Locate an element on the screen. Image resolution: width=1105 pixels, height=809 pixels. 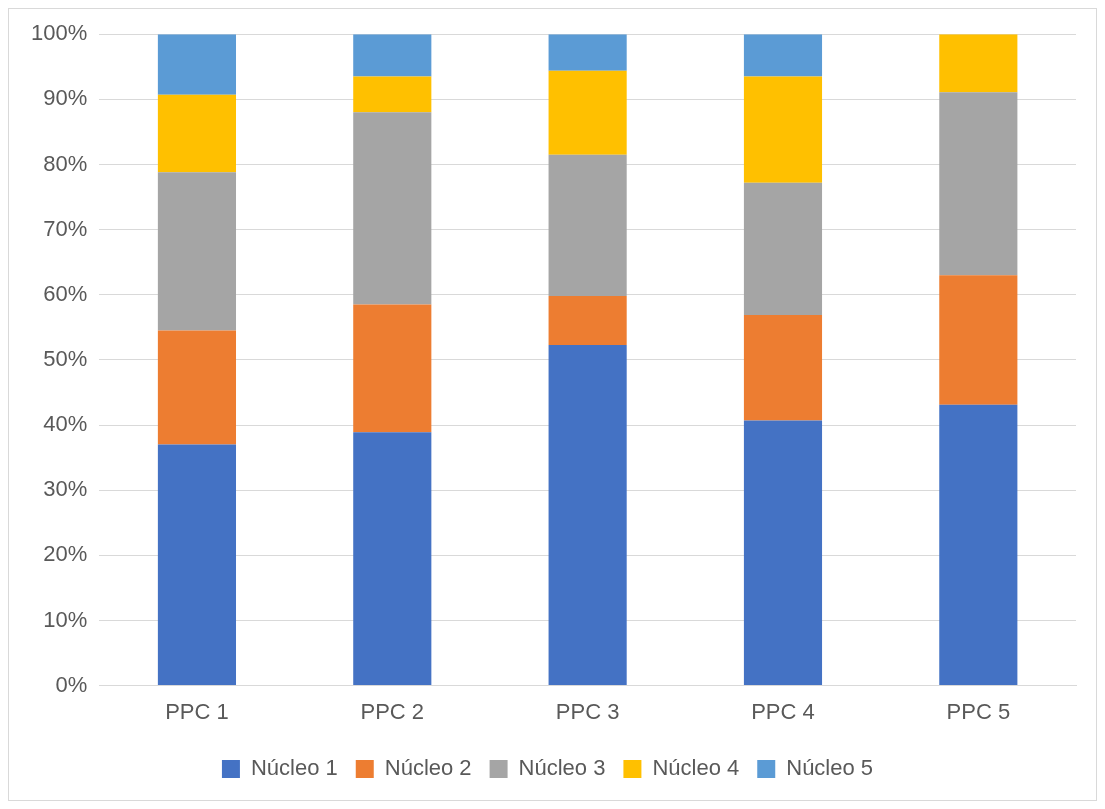
y-tick-label: 50% is located at coordinates (65, 358).